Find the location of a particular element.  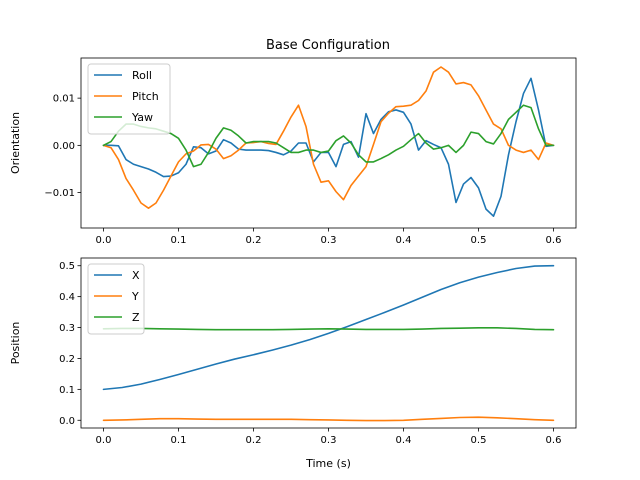

y-tick-label: 0.3 is located at coordinates (67, 328).